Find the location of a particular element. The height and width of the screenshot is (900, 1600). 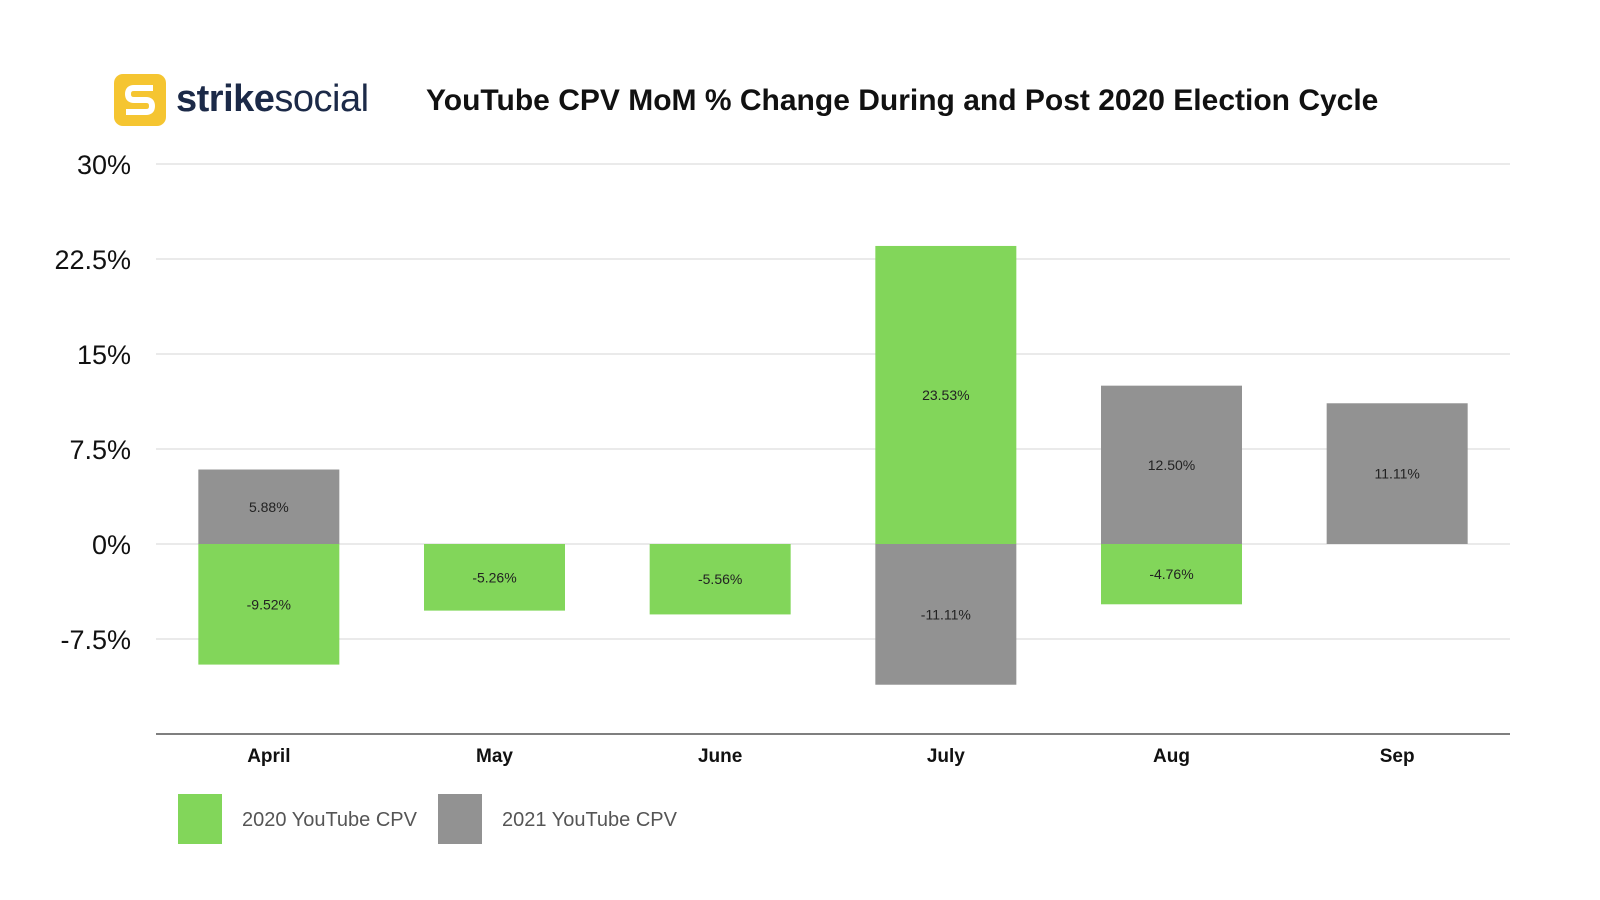

data-label: 11.11% is located at coordinates (1396, 474).